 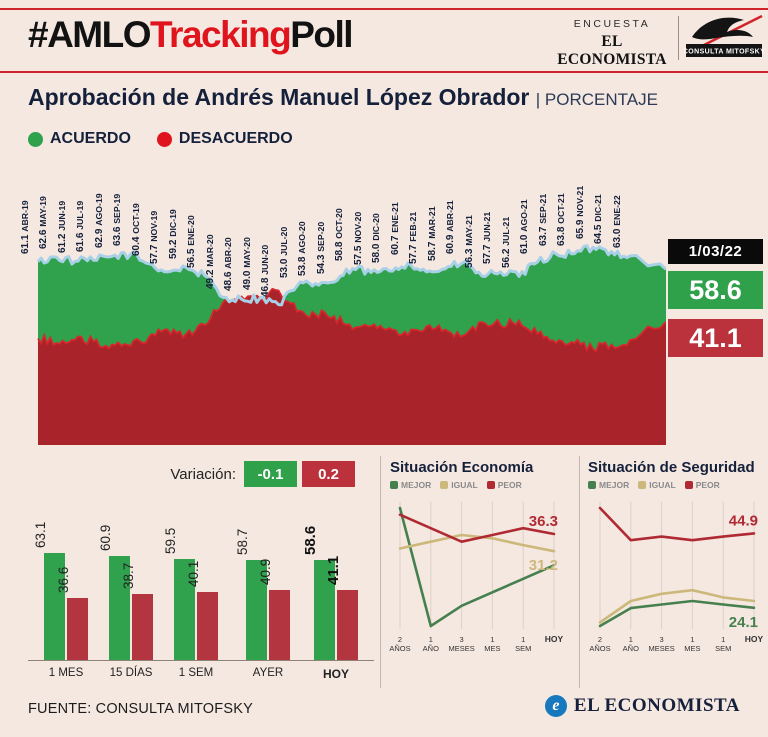 What do you see at coordinates (128, 576) in the screenshot?
I see `bar-value-label: 38.7` at bounding box center [128, 576].